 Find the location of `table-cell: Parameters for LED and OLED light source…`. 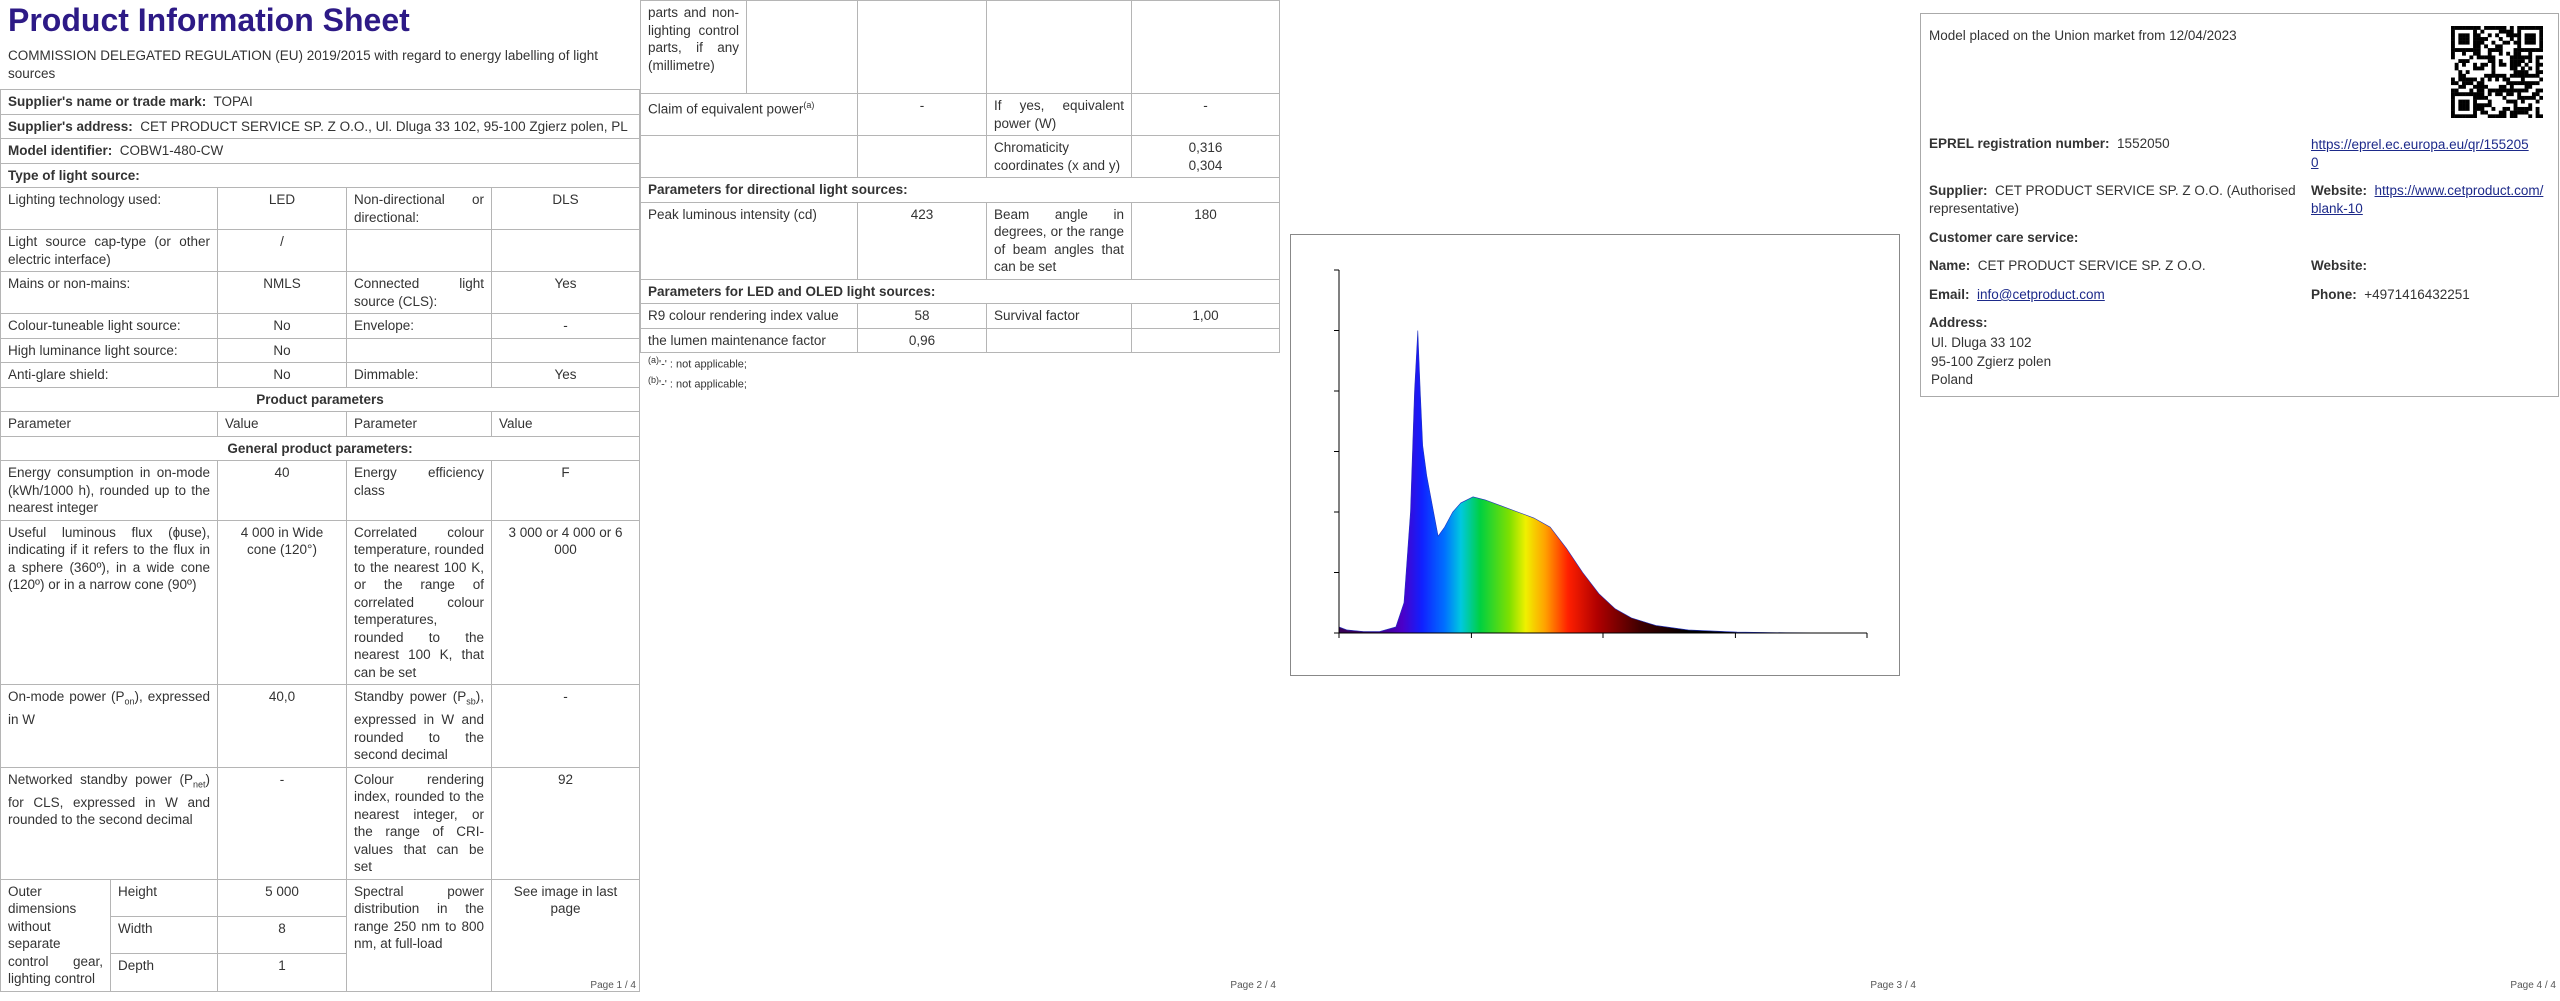

table-cell: Parameters for LED and OLED light source… is located at coordinates (960, 291).